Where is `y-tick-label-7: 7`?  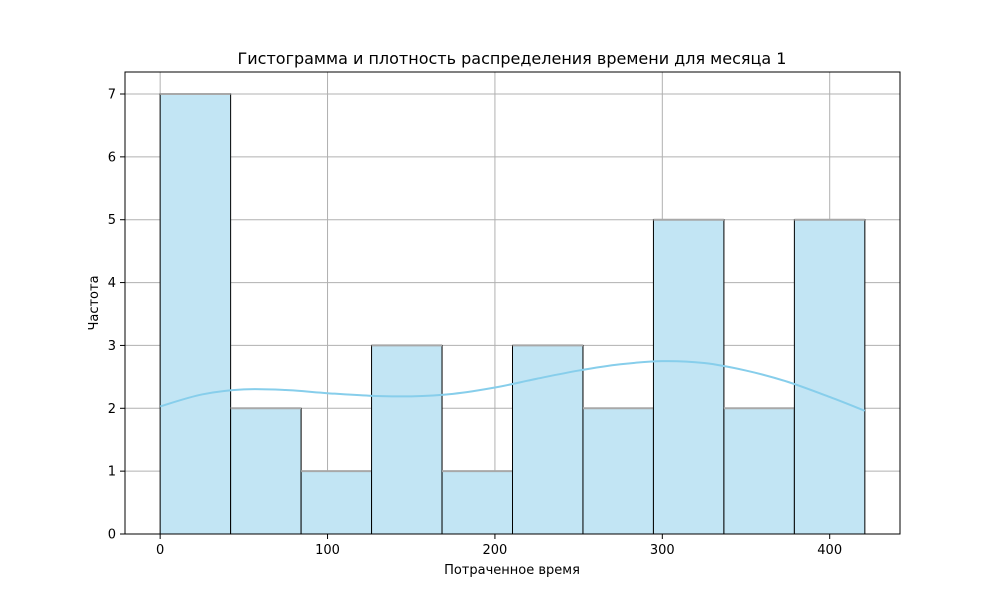
y-tick-label-7: 7 is located at coordinates (112, 95).